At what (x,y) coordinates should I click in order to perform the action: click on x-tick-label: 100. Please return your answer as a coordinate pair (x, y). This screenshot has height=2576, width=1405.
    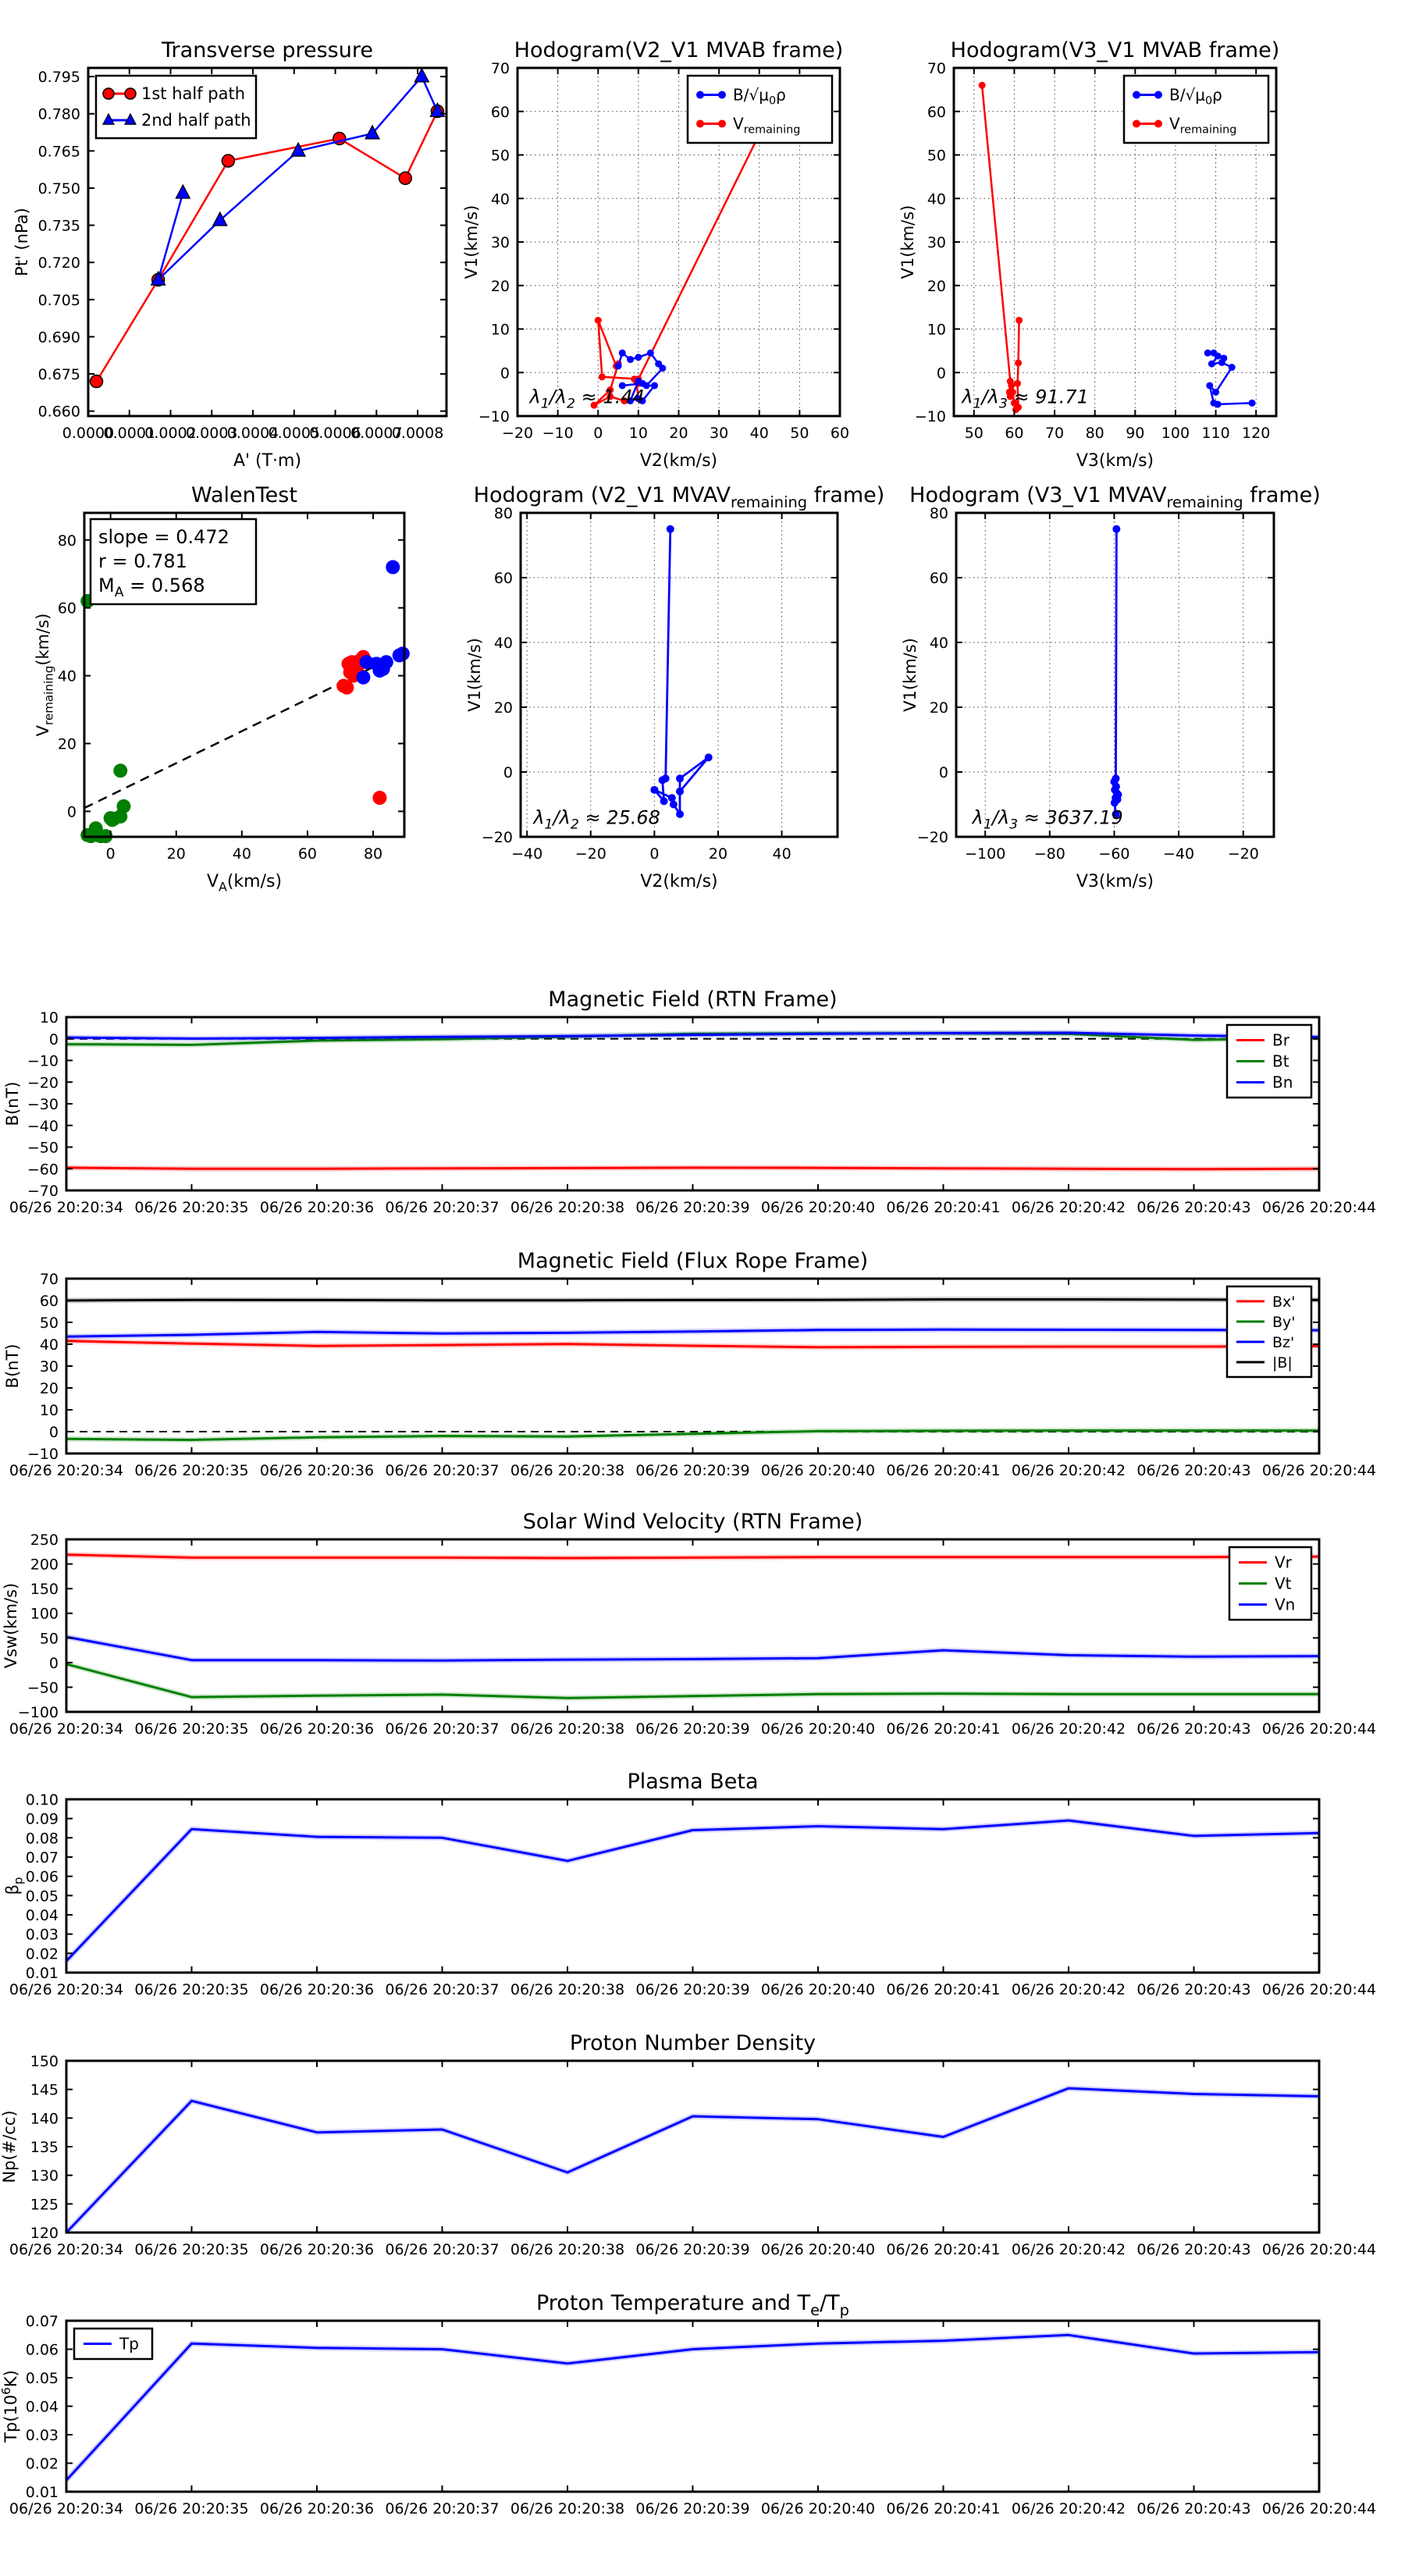
    Looking at the image, I should click on (1175, 434).